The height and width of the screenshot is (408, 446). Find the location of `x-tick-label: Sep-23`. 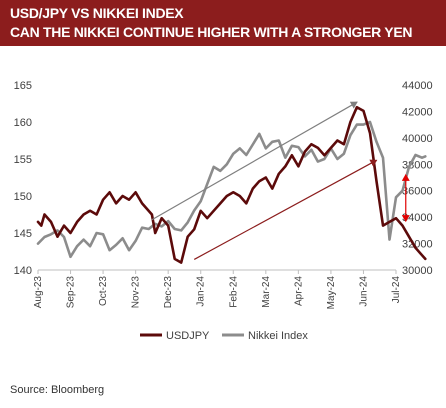

x-tick-label: Sep-23 is located at coordinates (71, 292).